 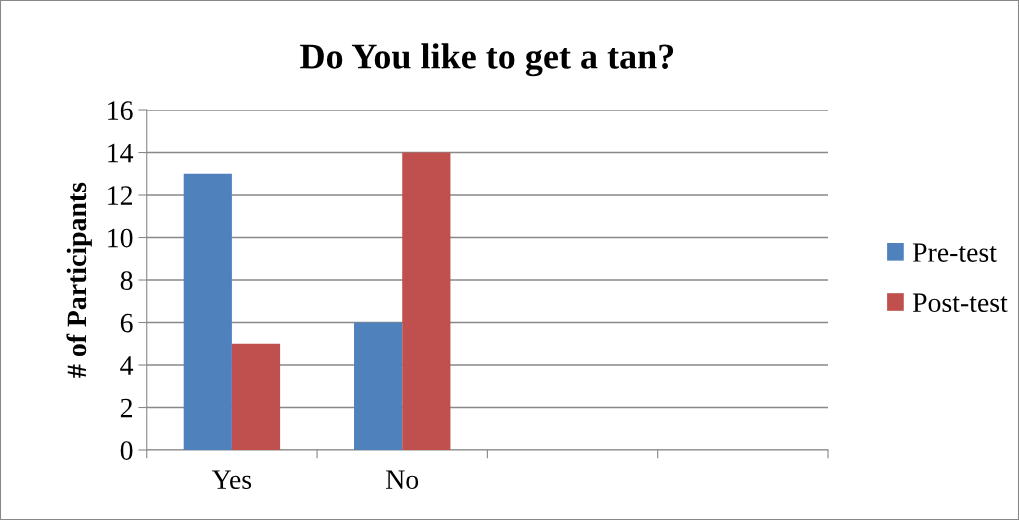 What do you see at coordinates (402, 479) in the screenshot?
I see `x-tick-label: No` at bounding box center [402, 479].